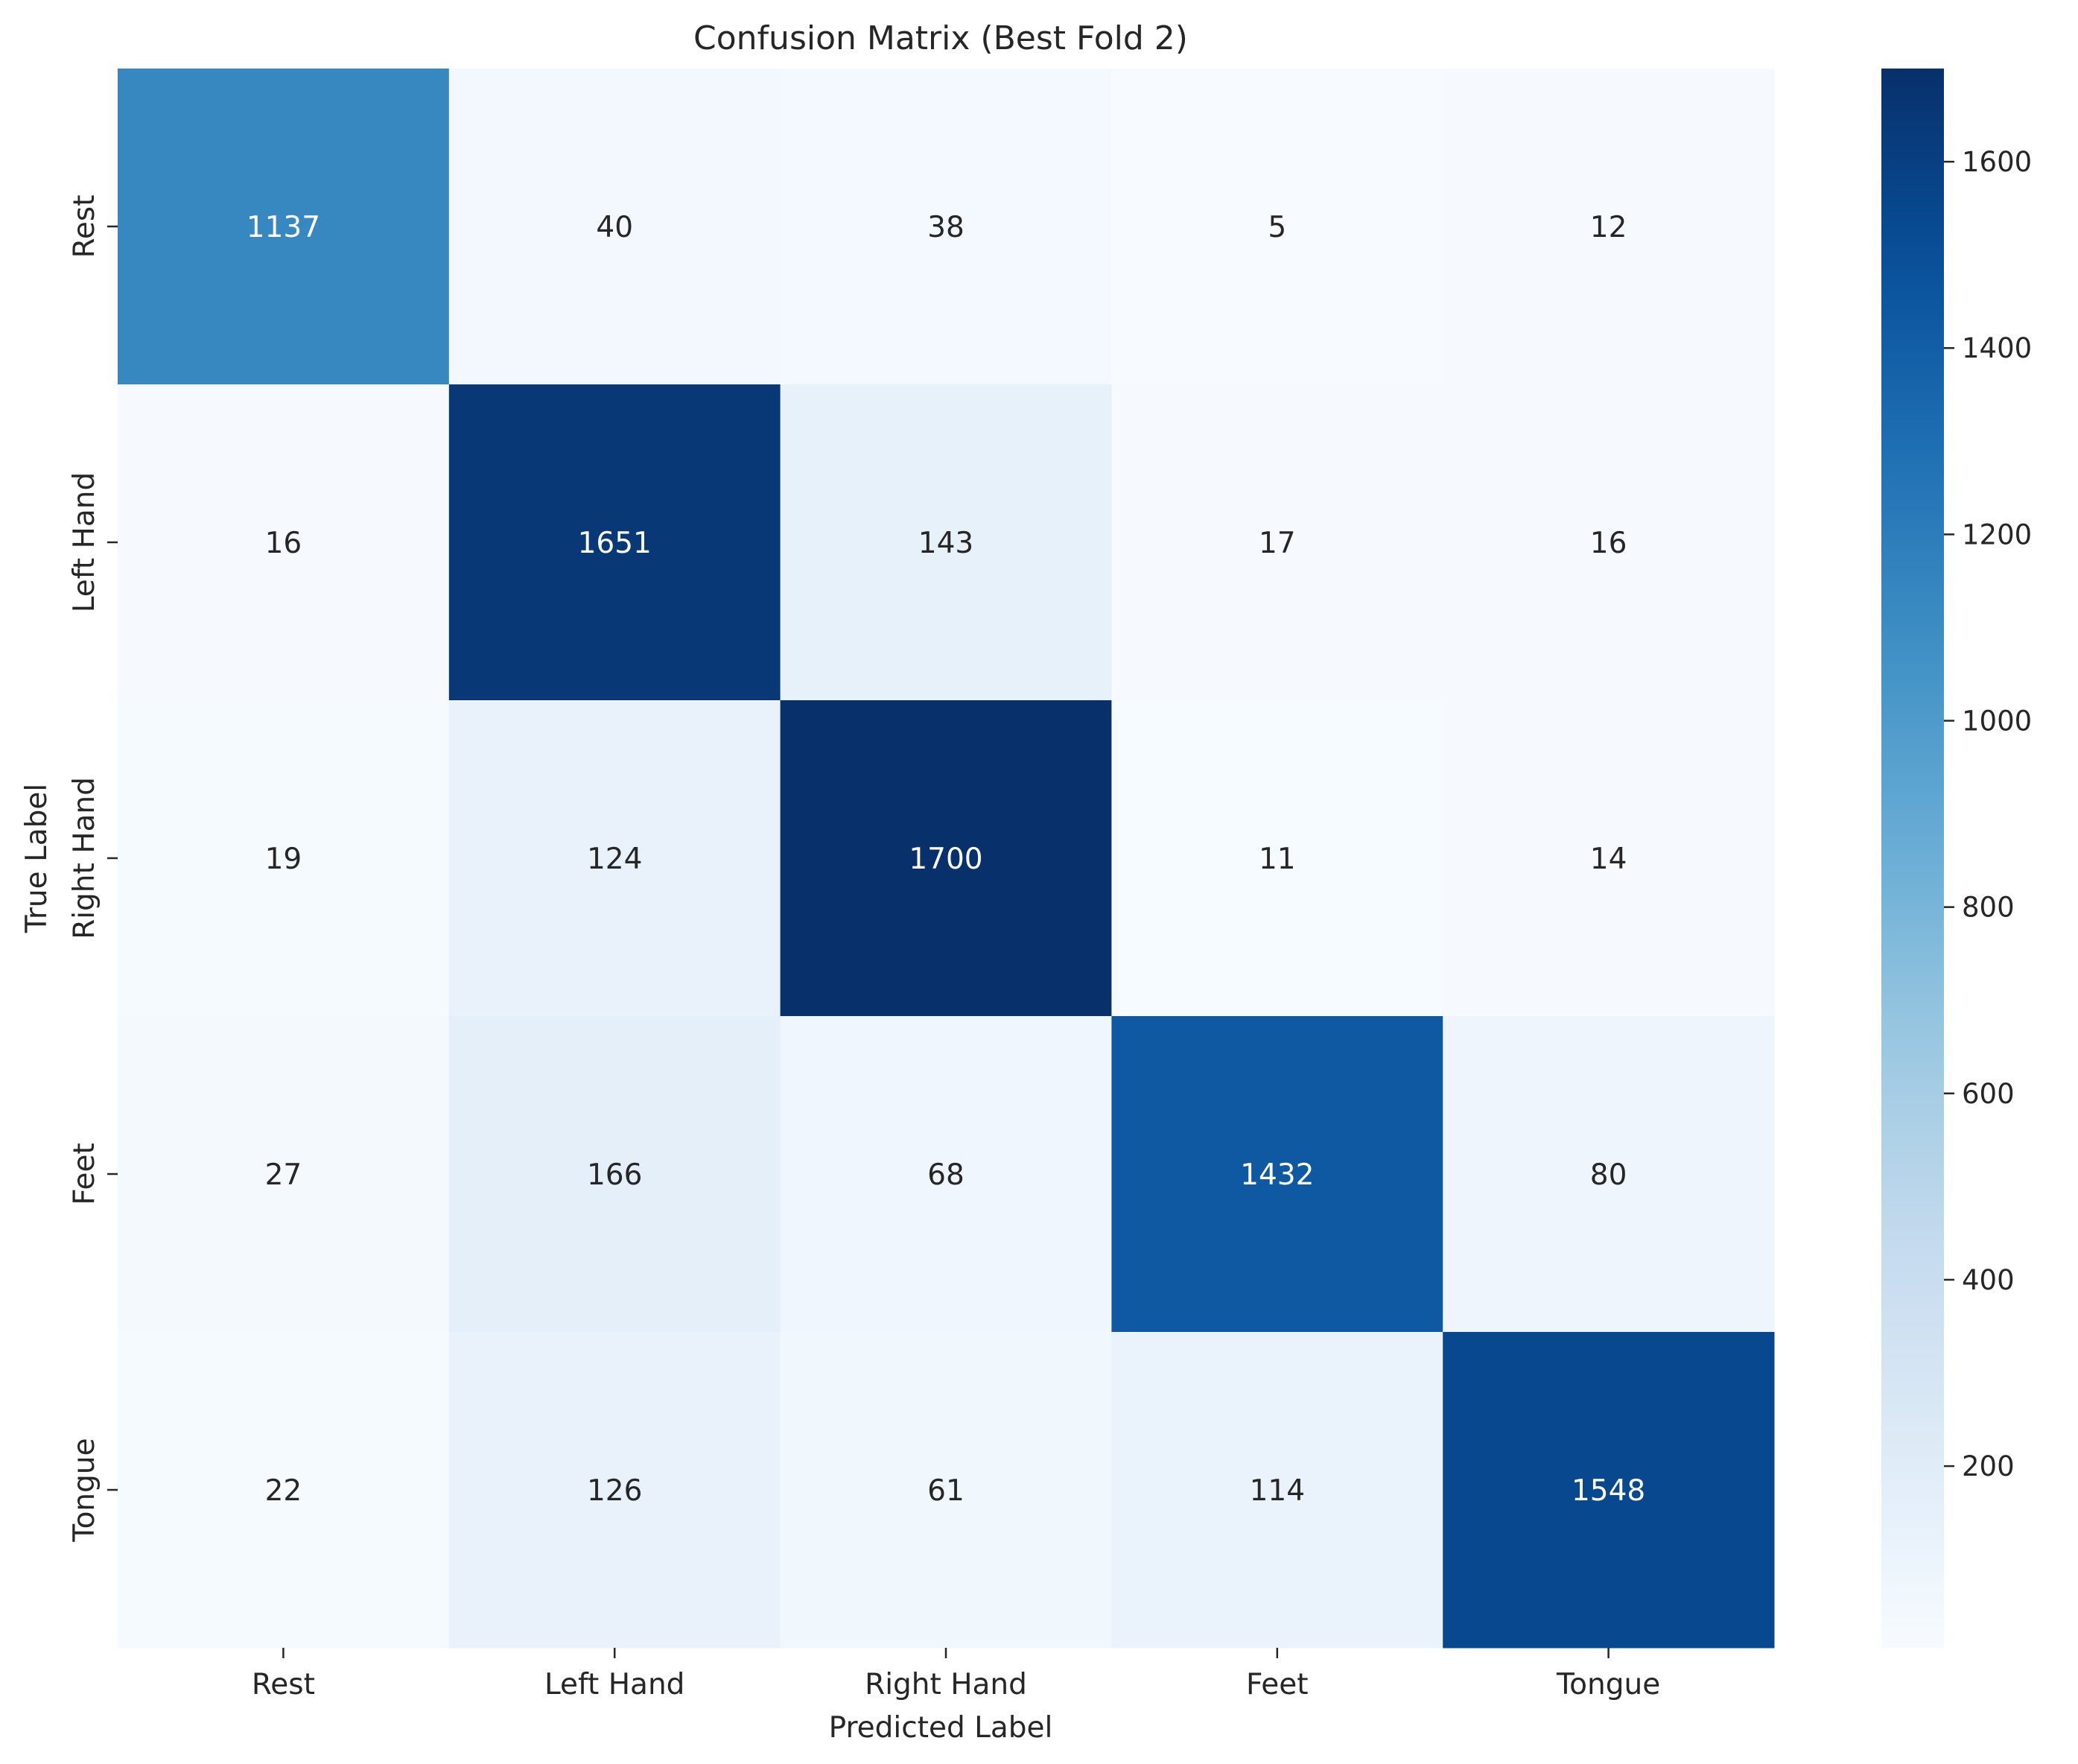  Describe the element at coordinates (1988, 1094) in the screenshot. I see `colorbar-tick-label: 600` at that location.